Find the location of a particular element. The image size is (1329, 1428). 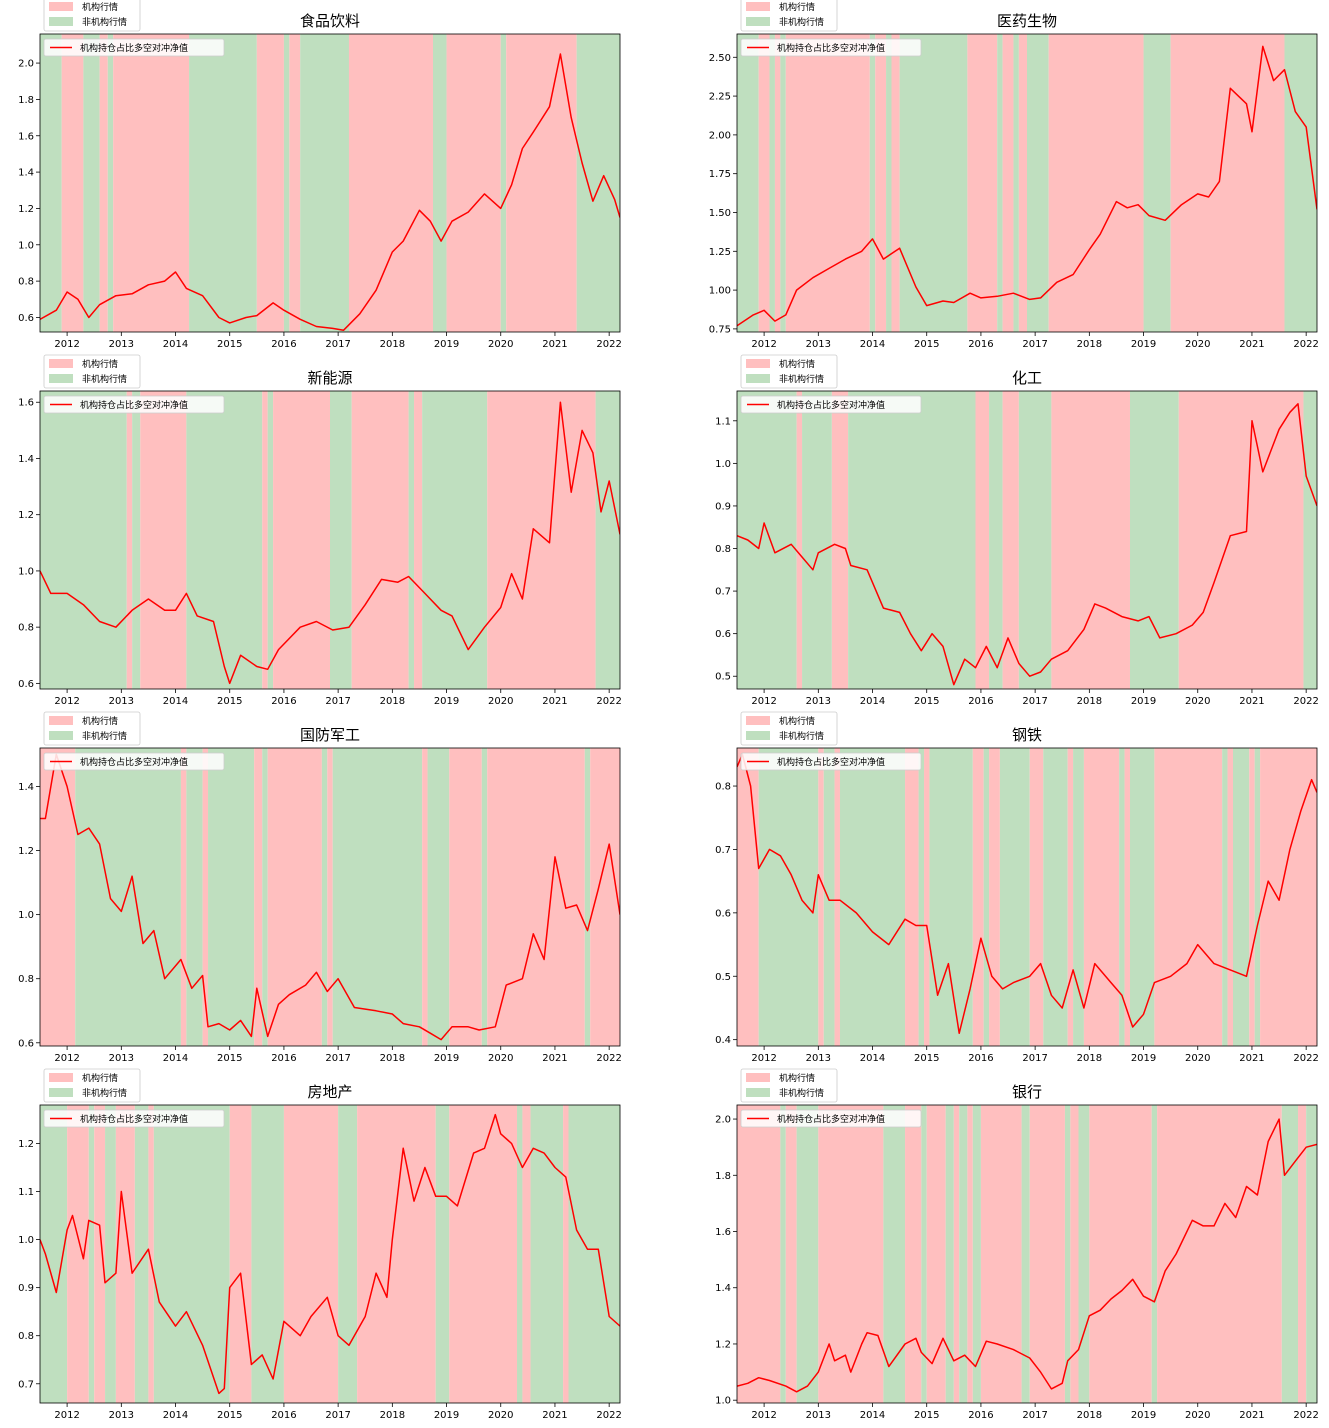

y-tick-label: 1.50 is located at coordinates (720, 213).